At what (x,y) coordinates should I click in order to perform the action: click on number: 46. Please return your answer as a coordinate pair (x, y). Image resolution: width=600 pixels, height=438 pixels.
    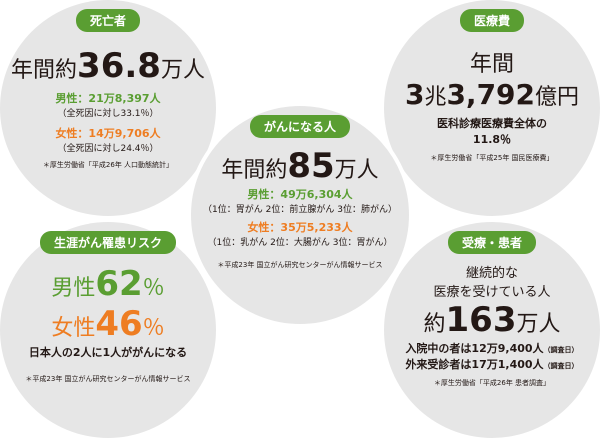
    Looking at the image, I should click on (119, 324).